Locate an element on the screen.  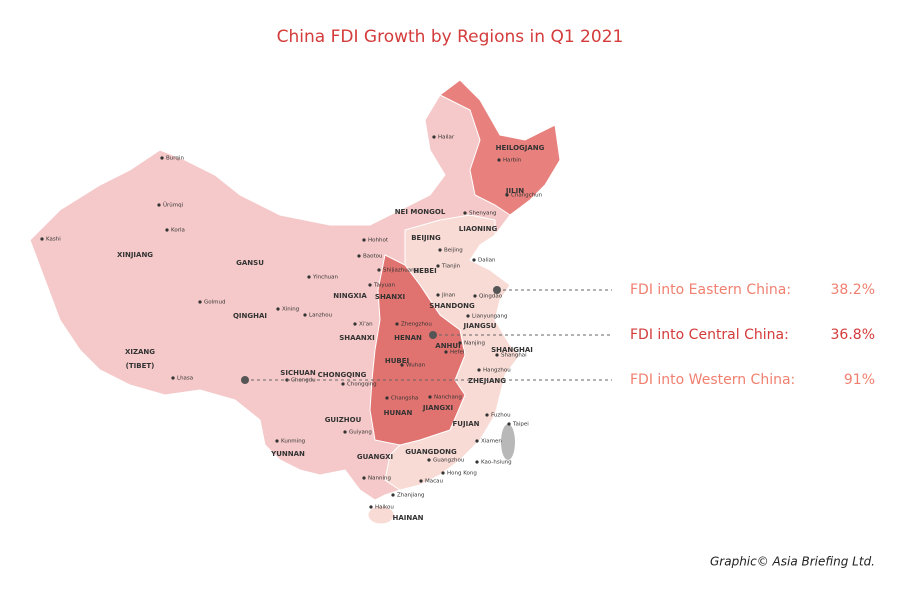
city-label: Taipei is located at coordinates (520, 425).